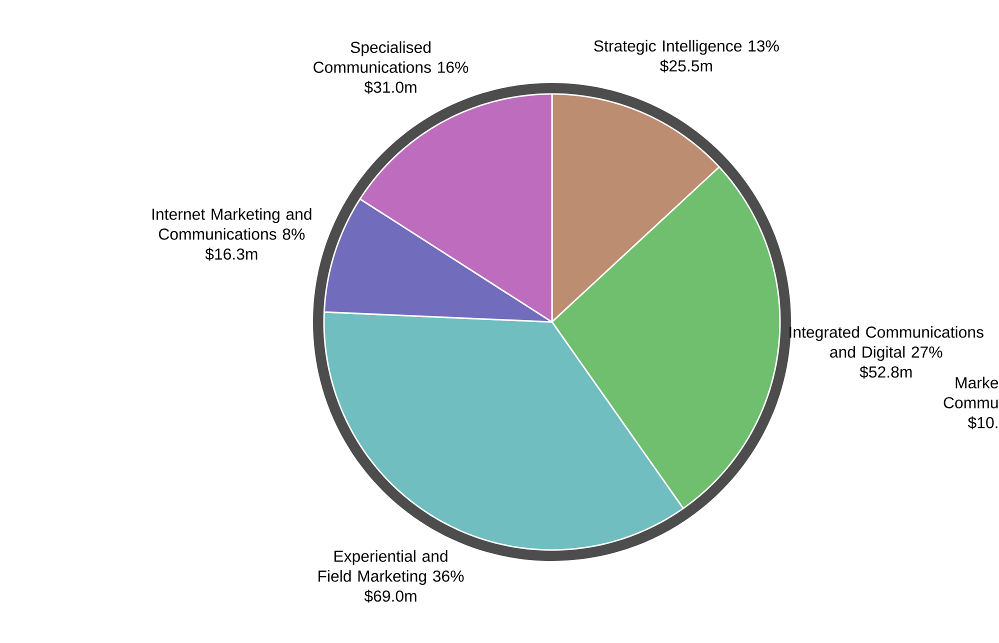 The height and width of the screenshot is (643, 999). What do you see at coordinates (971, 402) in the screenshot?
I see `text: Commu` at bounding box center [971, 402].